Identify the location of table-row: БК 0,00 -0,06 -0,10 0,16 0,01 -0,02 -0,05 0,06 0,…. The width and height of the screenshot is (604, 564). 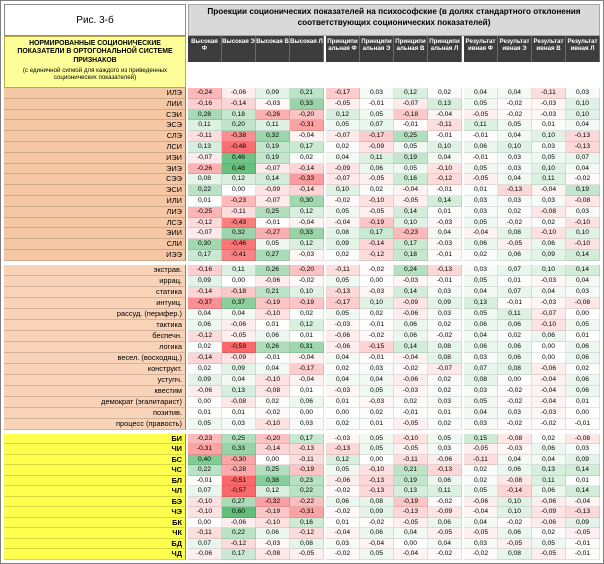
(302, 523).